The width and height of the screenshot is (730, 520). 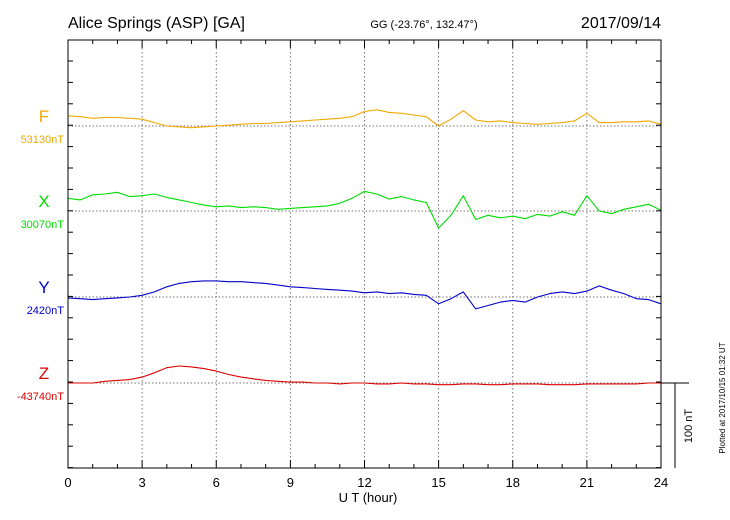 I want to click on x-axis-label: U T (hour), so click(x=368, y=497).